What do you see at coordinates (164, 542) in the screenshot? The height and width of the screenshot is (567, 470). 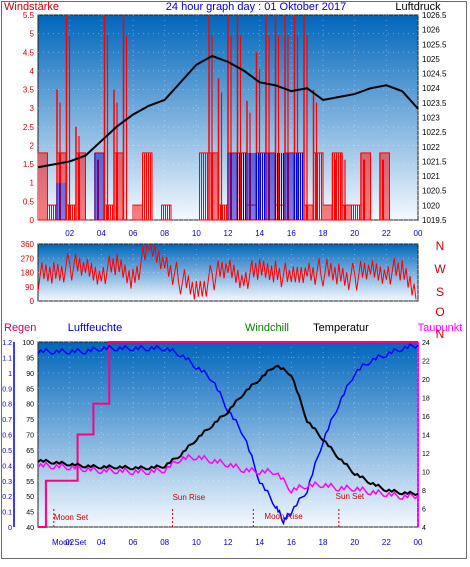 I see `p3-x-tick-label: 08` at bounding box center [164, 542].